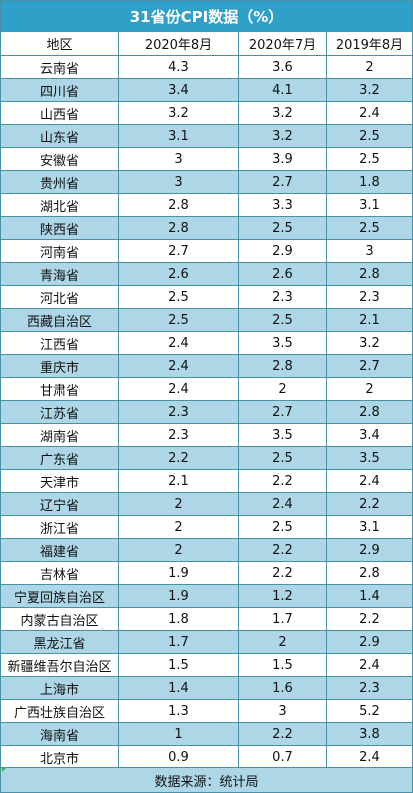  What do you see at coordinates (369, 182) in the screenshot?
I see `cpi-2019-aug-cell: 1.8` at bounding box center [369, 182].